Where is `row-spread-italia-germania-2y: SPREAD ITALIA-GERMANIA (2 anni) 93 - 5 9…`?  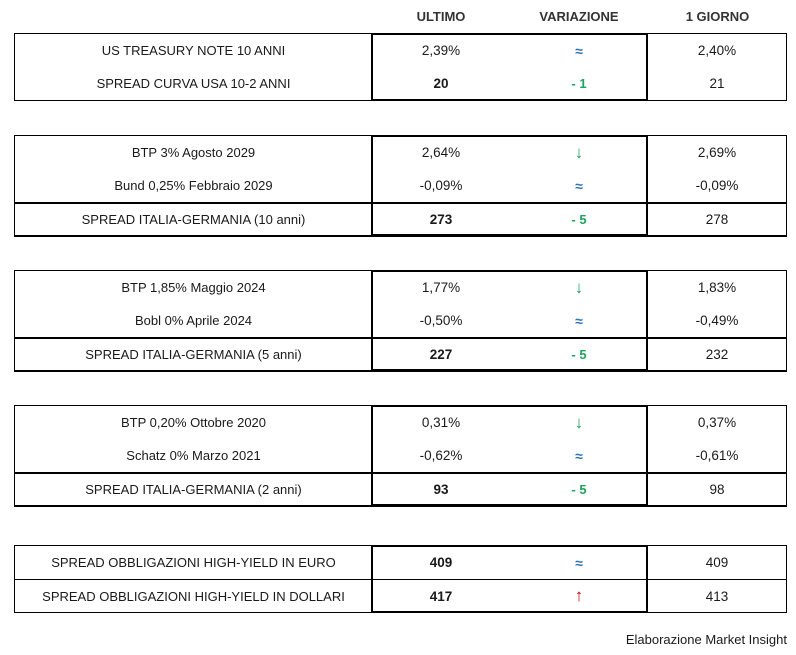
row-spread-italia-germania-2y: SPREAD ITALIA-GERMANIA (2 anni) 93 - 5 9… is located at coordinates (400, 488).